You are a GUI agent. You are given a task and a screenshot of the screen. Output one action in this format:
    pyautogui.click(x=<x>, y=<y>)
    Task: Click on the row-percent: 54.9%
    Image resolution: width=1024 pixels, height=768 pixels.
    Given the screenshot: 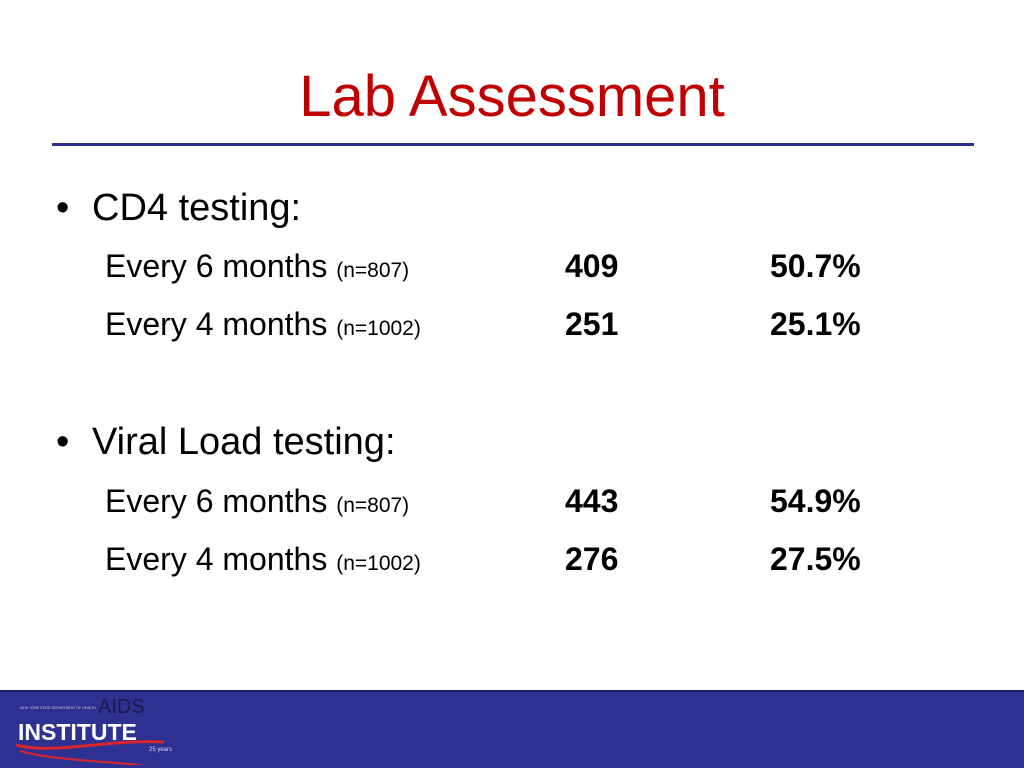 What is the action you would take?
    pyautogui.click(x=815, y=501)
    